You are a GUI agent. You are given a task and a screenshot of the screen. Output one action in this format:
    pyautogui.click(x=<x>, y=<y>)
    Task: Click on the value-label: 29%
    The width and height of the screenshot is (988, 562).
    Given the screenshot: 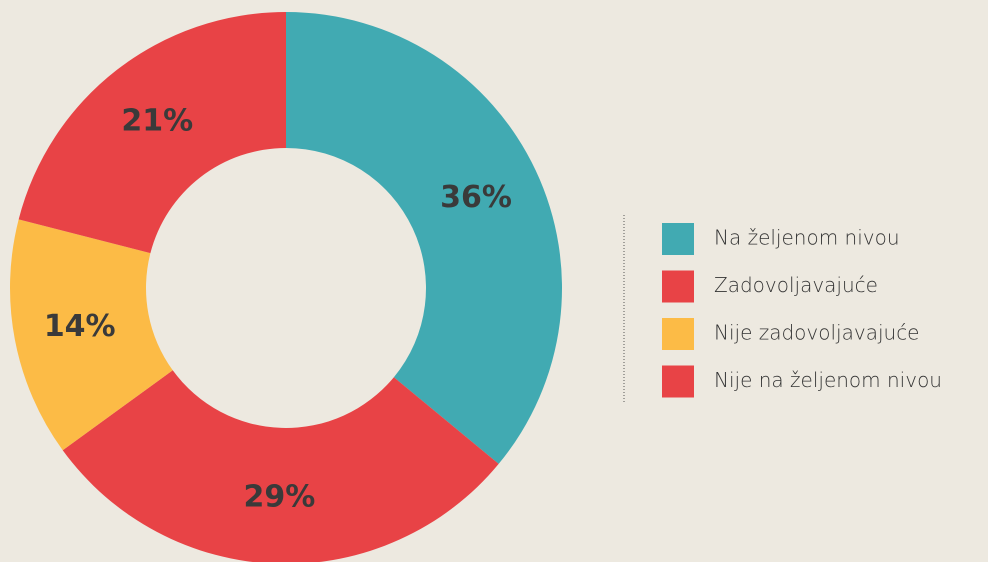 What is the action you would take?
    pyautogui.click(x=279, y=496)
    